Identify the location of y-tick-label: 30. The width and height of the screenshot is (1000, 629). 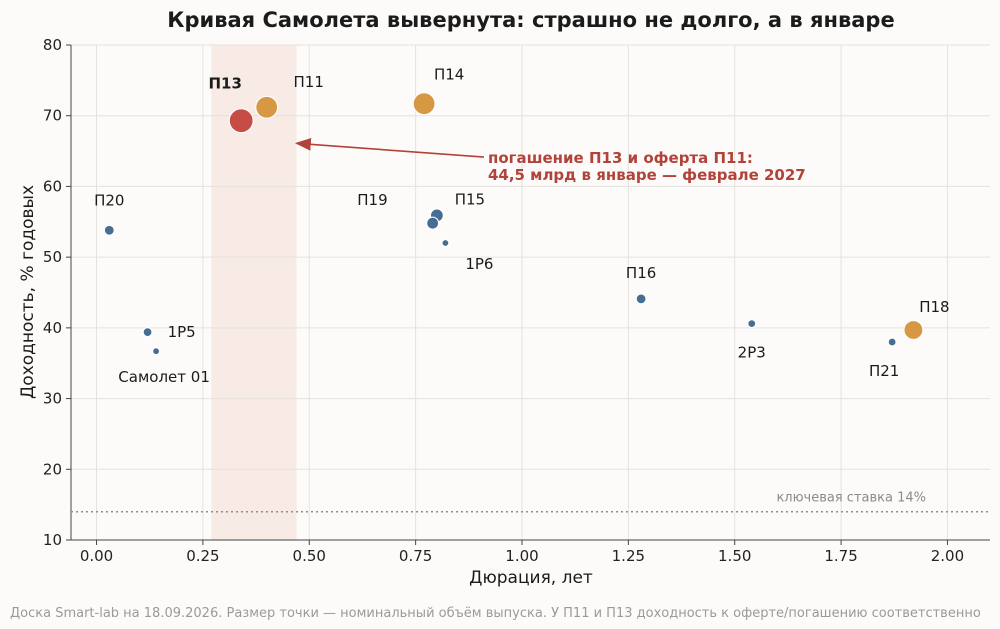
(52, 399).